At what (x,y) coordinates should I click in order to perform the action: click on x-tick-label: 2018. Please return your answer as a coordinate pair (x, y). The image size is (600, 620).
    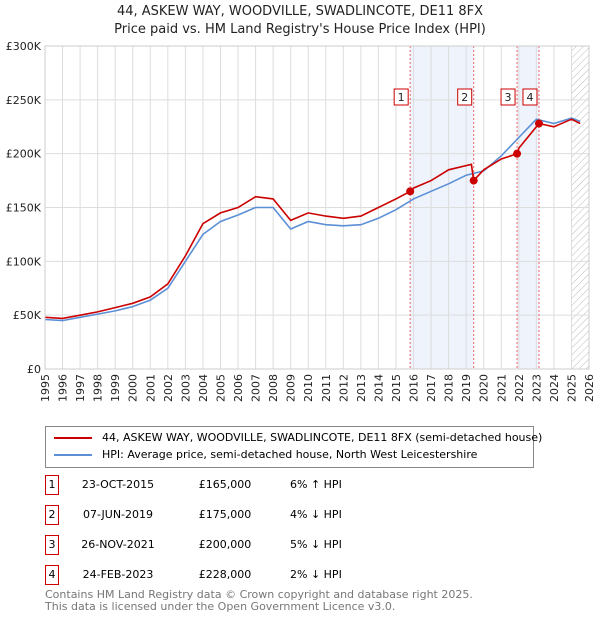
    Looking at the image, I should click on (449, 388).